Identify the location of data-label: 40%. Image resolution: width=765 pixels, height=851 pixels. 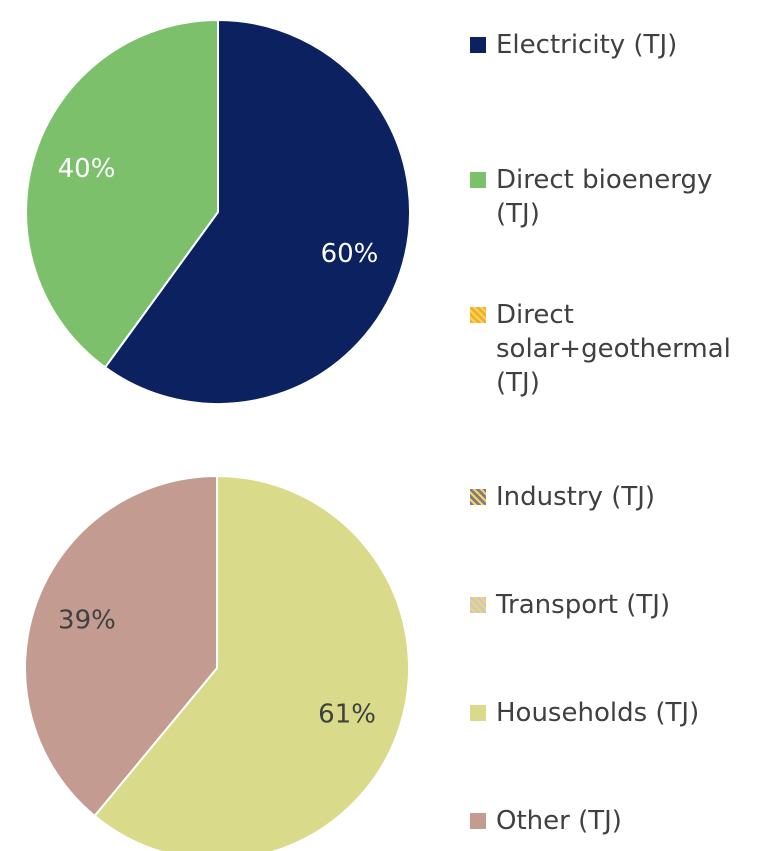
(87, 169).